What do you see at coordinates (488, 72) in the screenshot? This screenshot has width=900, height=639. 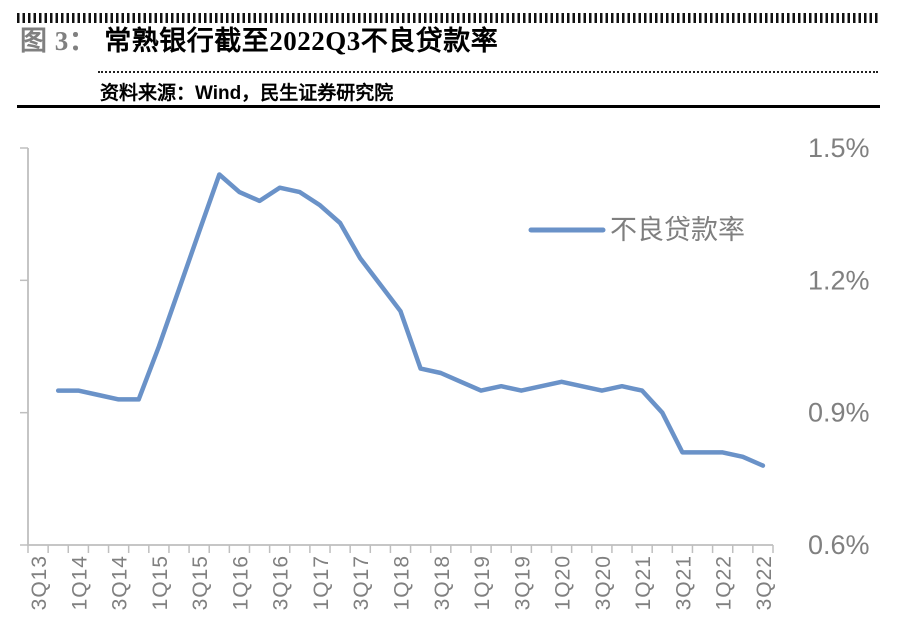 I see `dotted-divider` at bounding box center [488, 72].